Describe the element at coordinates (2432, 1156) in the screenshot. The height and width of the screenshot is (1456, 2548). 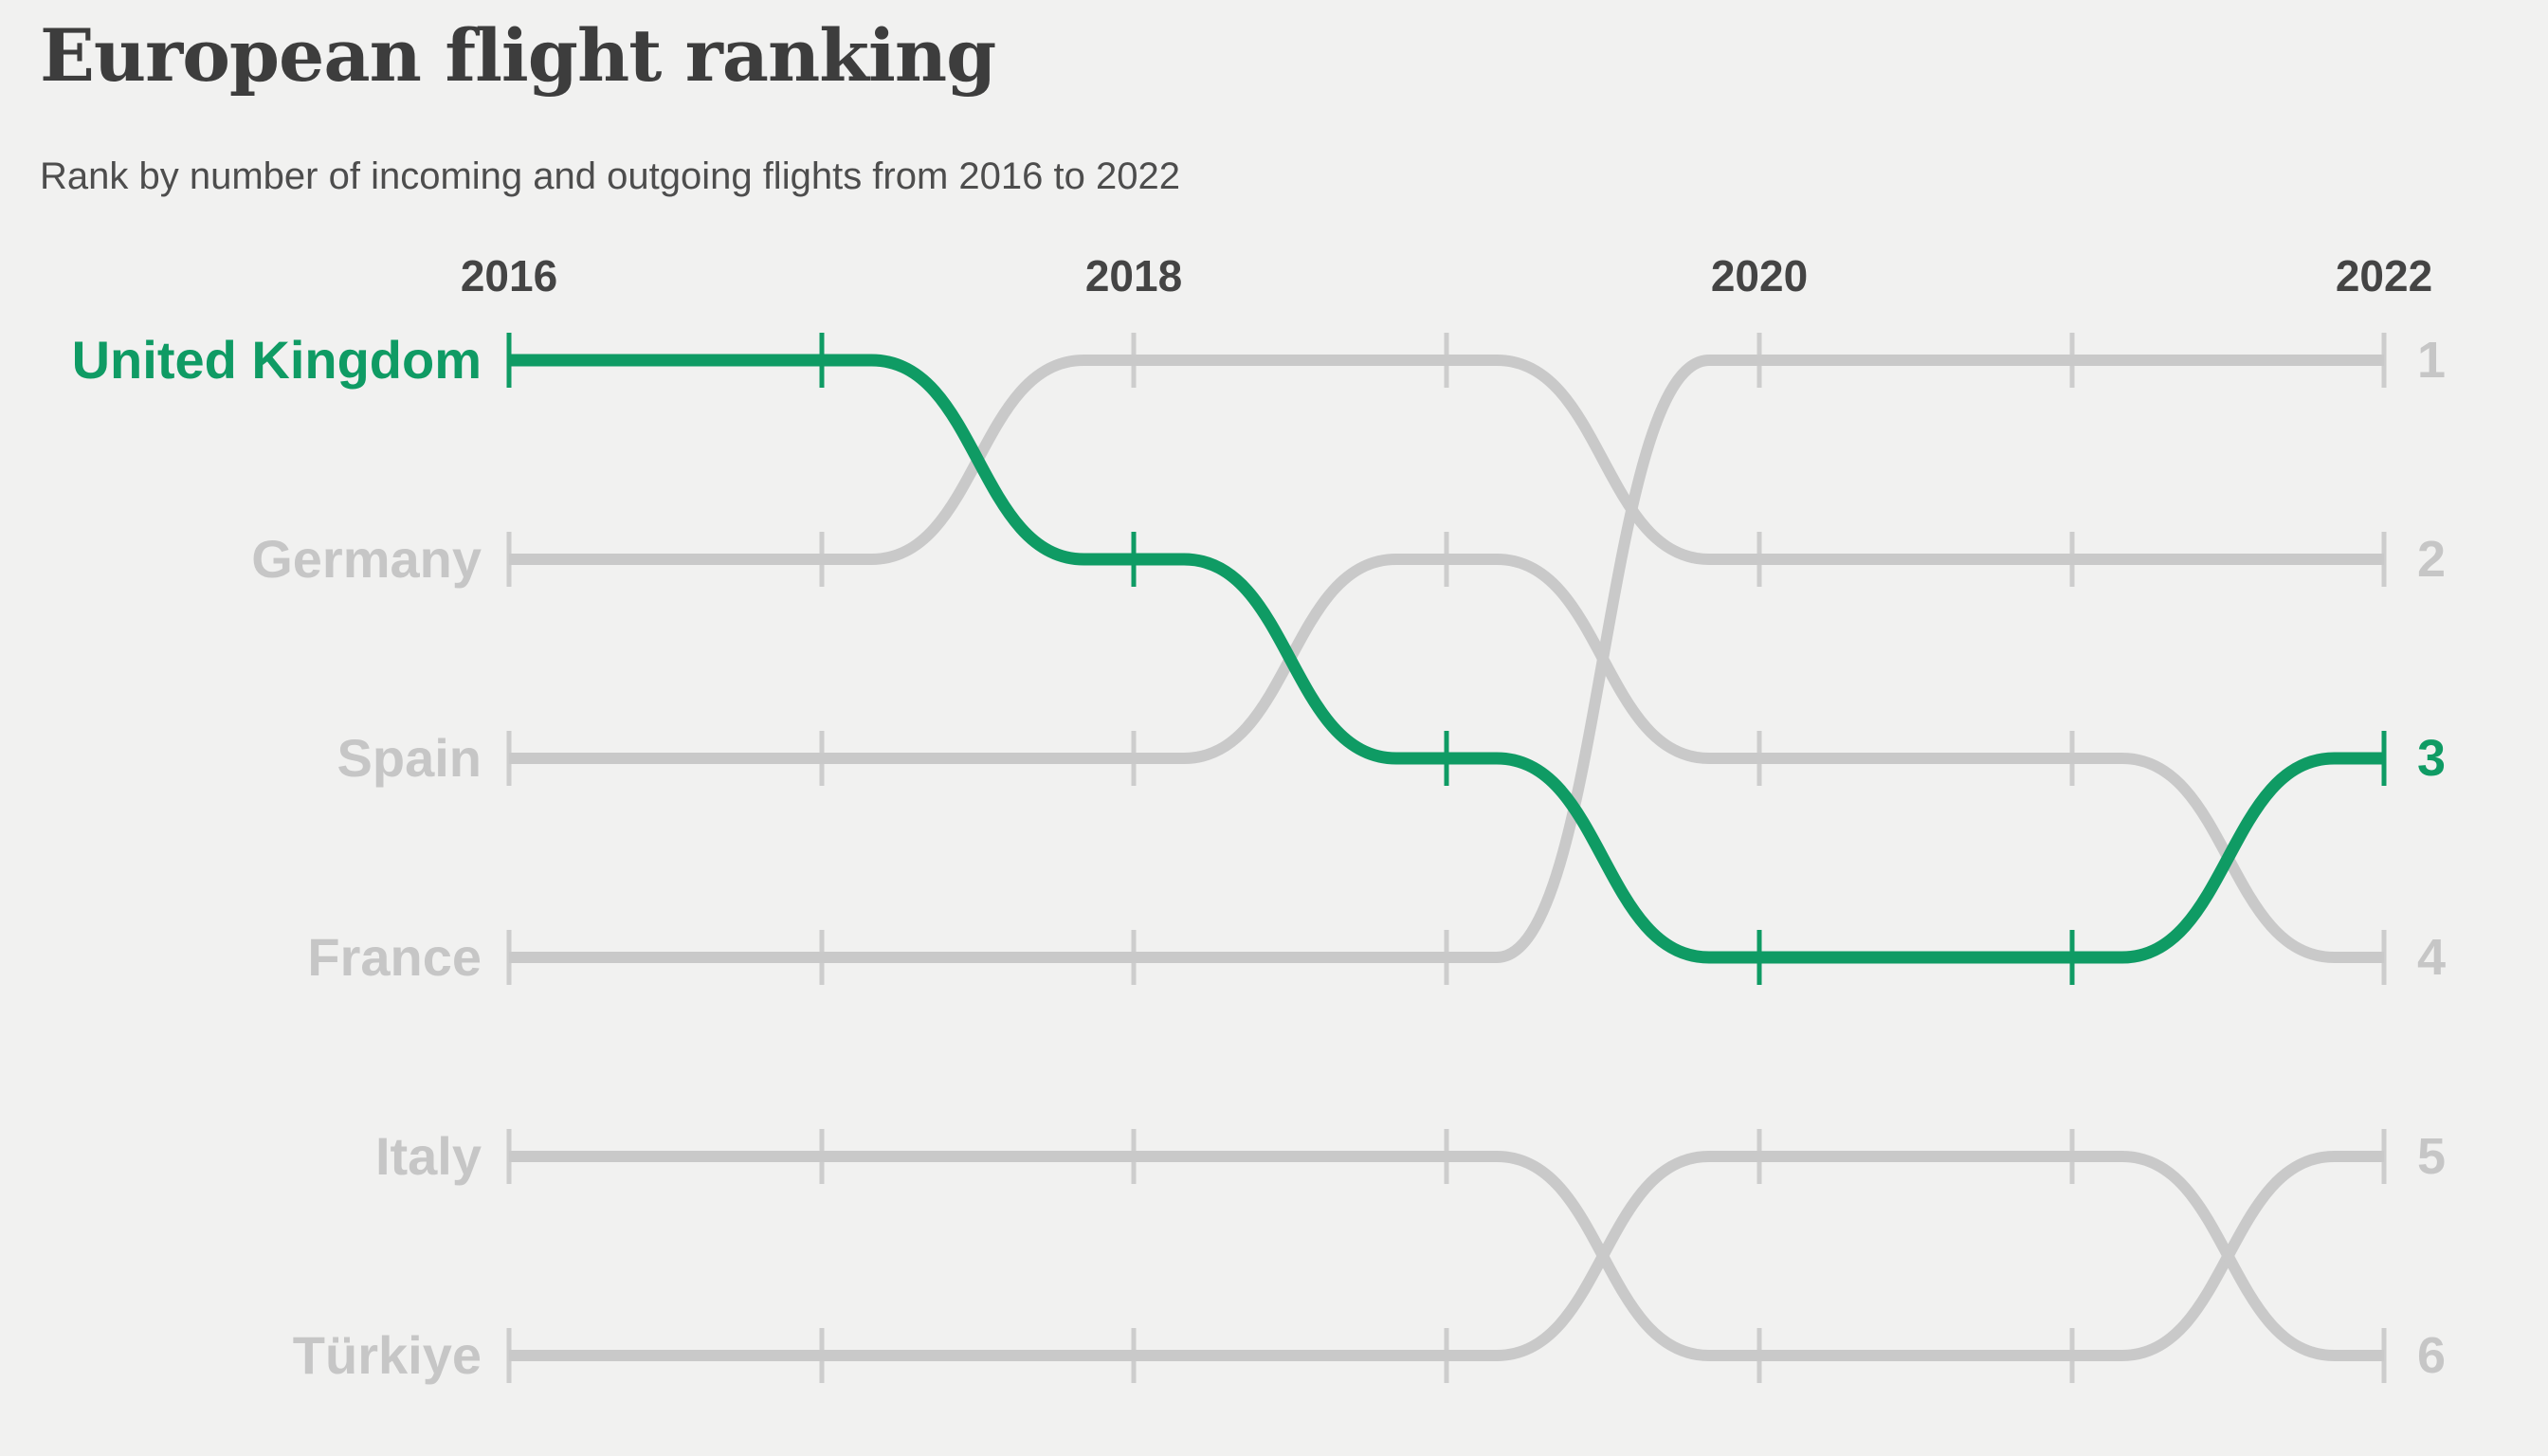
I see `rank-label-5: 5` at that location.